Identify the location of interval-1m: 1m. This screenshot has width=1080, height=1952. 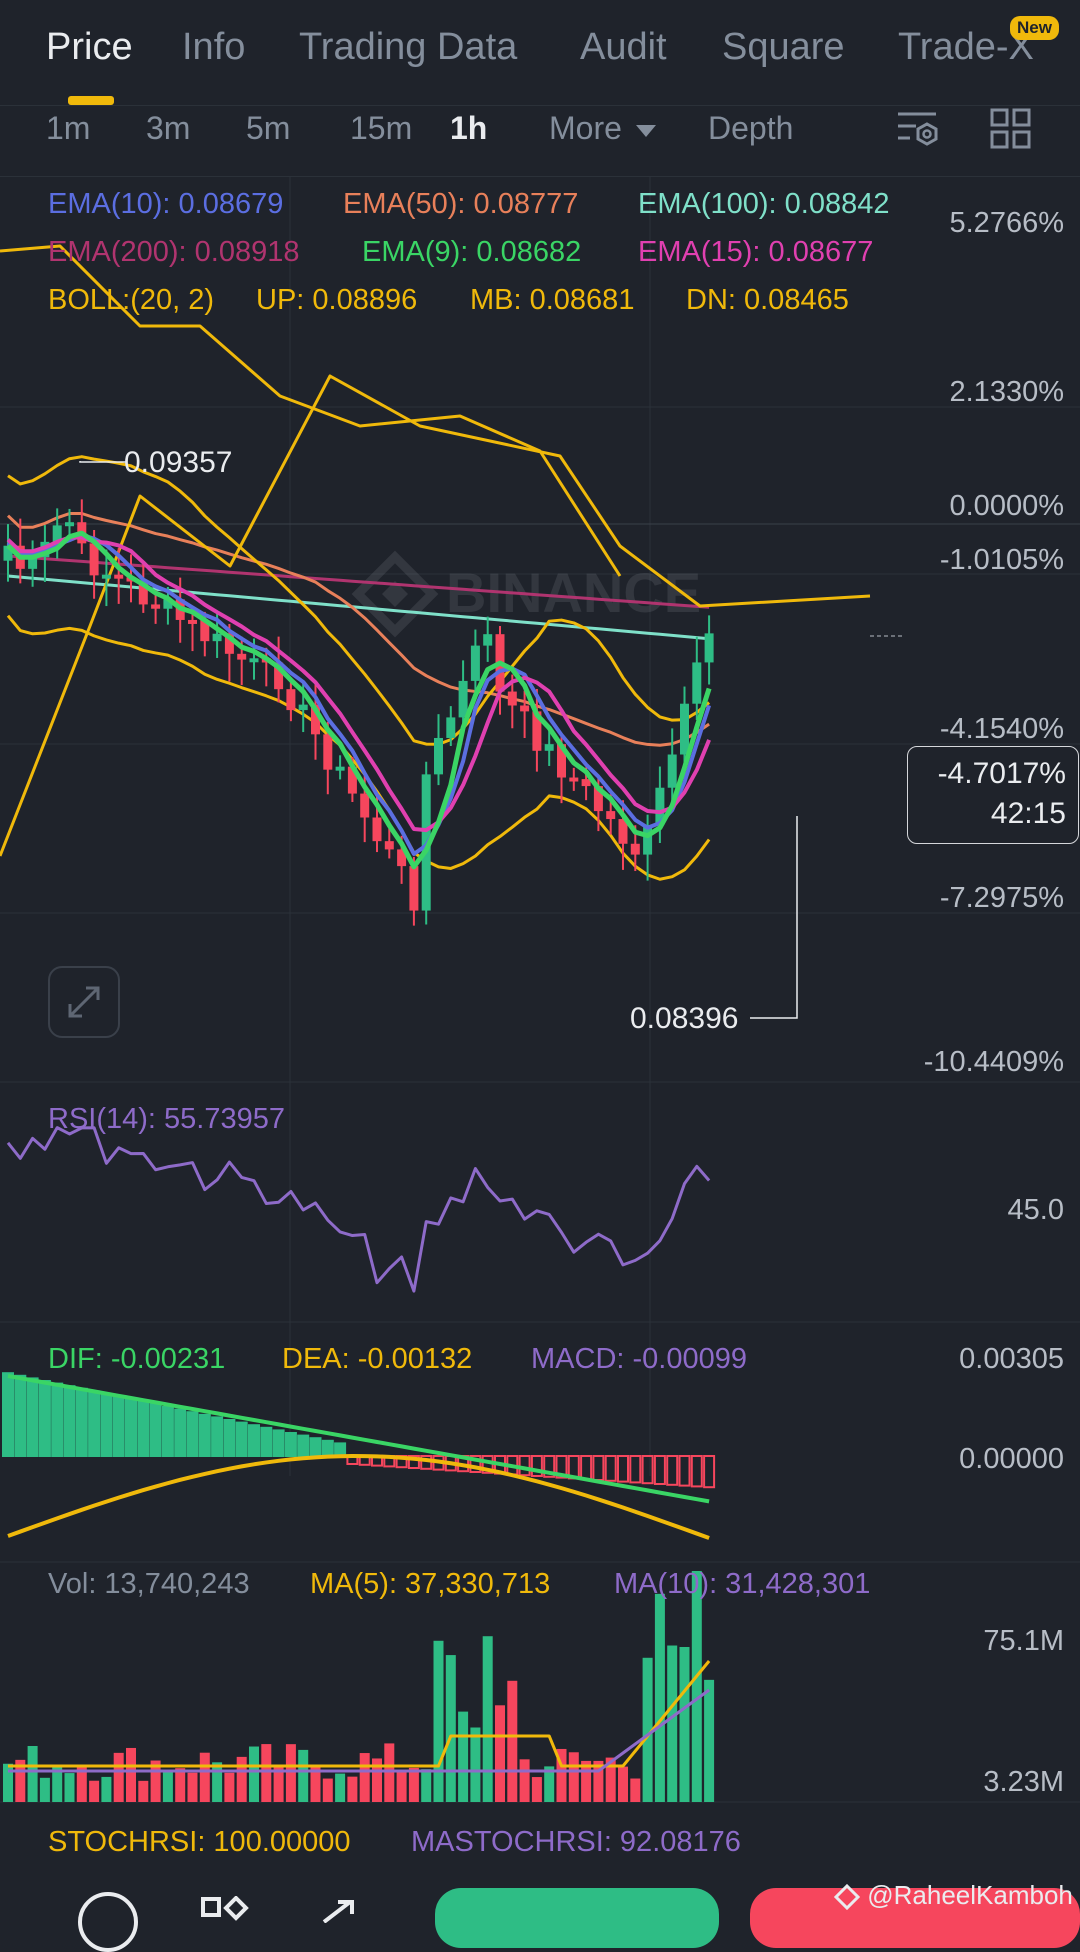
(68, 128).